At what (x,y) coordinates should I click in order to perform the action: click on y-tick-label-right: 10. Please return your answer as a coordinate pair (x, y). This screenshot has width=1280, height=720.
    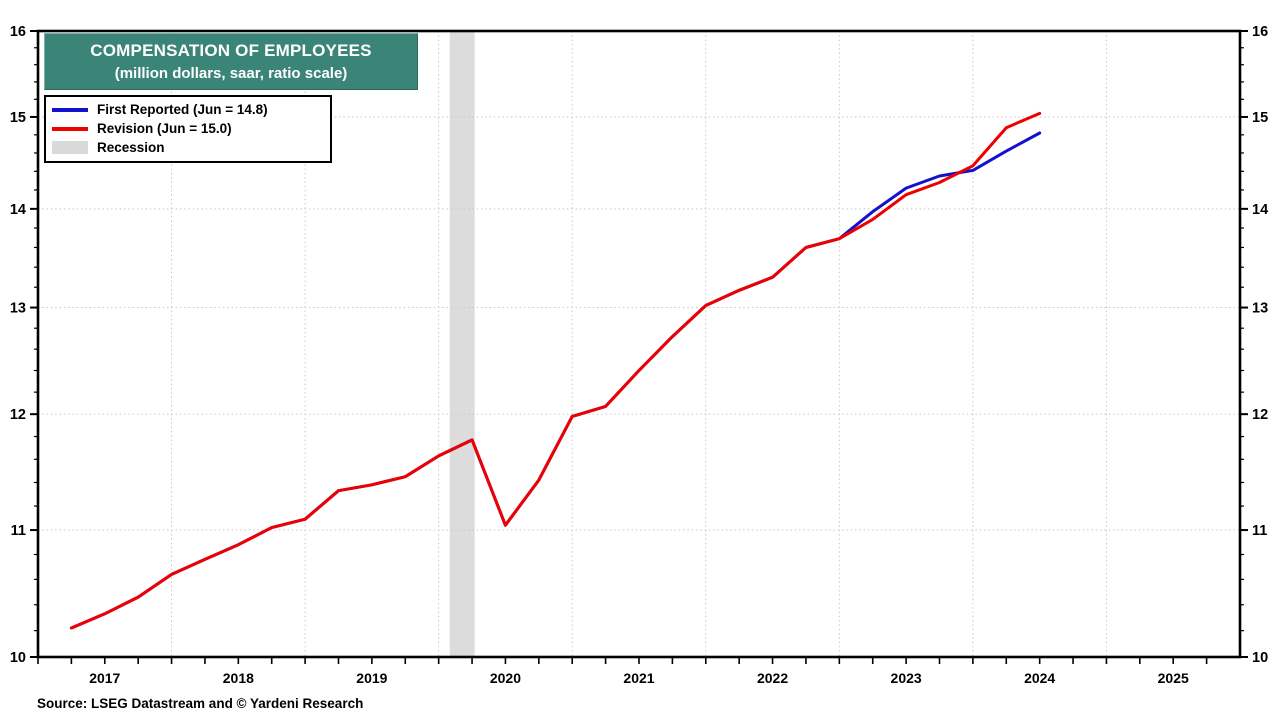
    Looking at the image, I should click on (1260, 658).